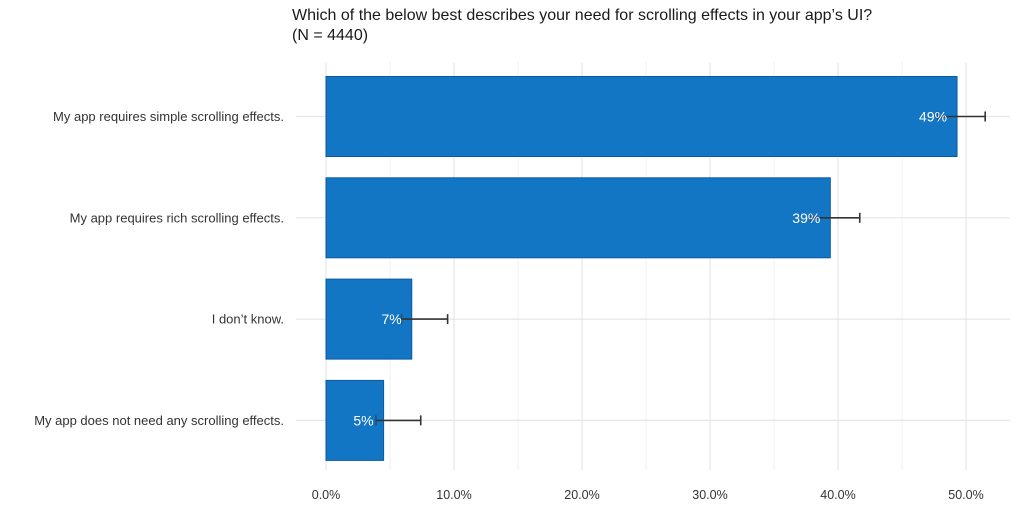 This screenshot has width=1024, height=512. What do you see at coordinates (248, 319) in the screenshot?
I see `category-label: I don’t know.` at bounding box center [248, 319].